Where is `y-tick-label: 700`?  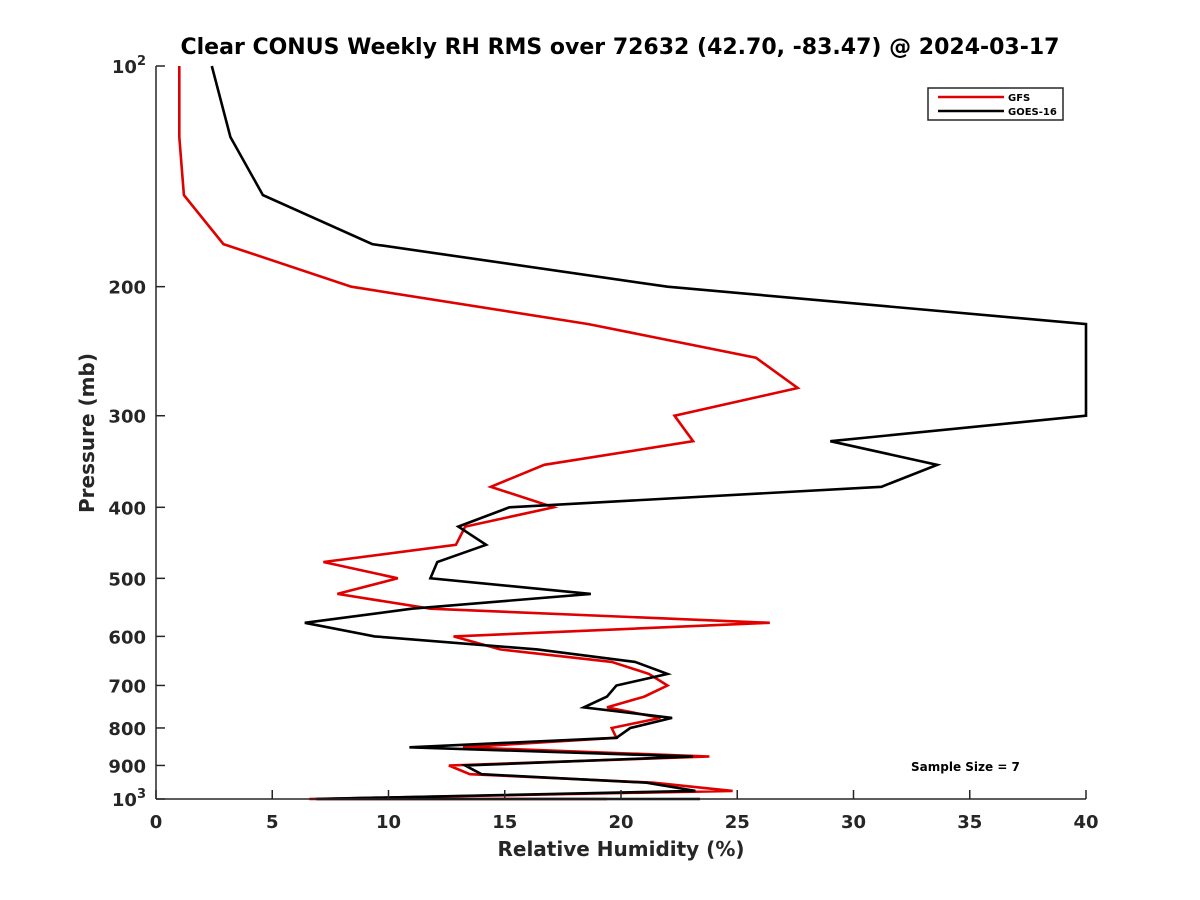
y-tick-label: 700 is located at coordinates (127, 686).